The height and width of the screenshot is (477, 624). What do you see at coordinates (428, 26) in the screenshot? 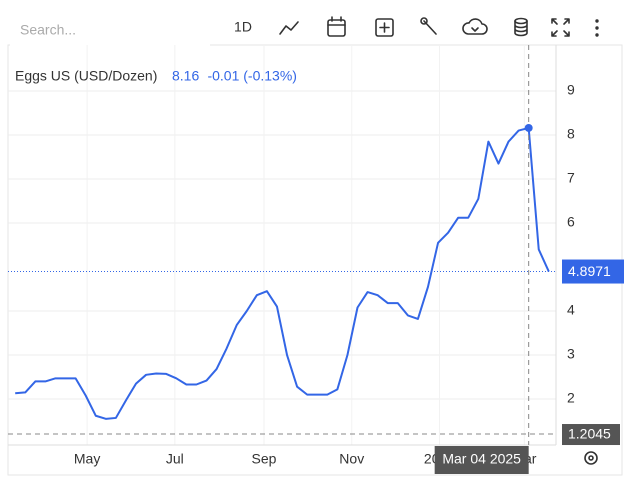
I see `tools-icon` at bounding box center [428, 26].